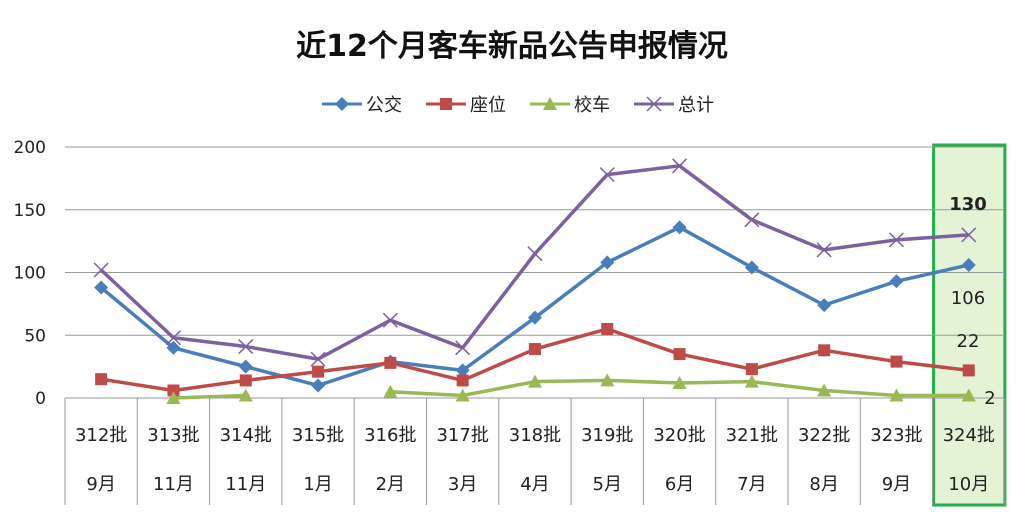  What do you see at coordinates (384, 105) in the screenshot?
I see `legend-label: 公交` at bounding box center [384, 105].